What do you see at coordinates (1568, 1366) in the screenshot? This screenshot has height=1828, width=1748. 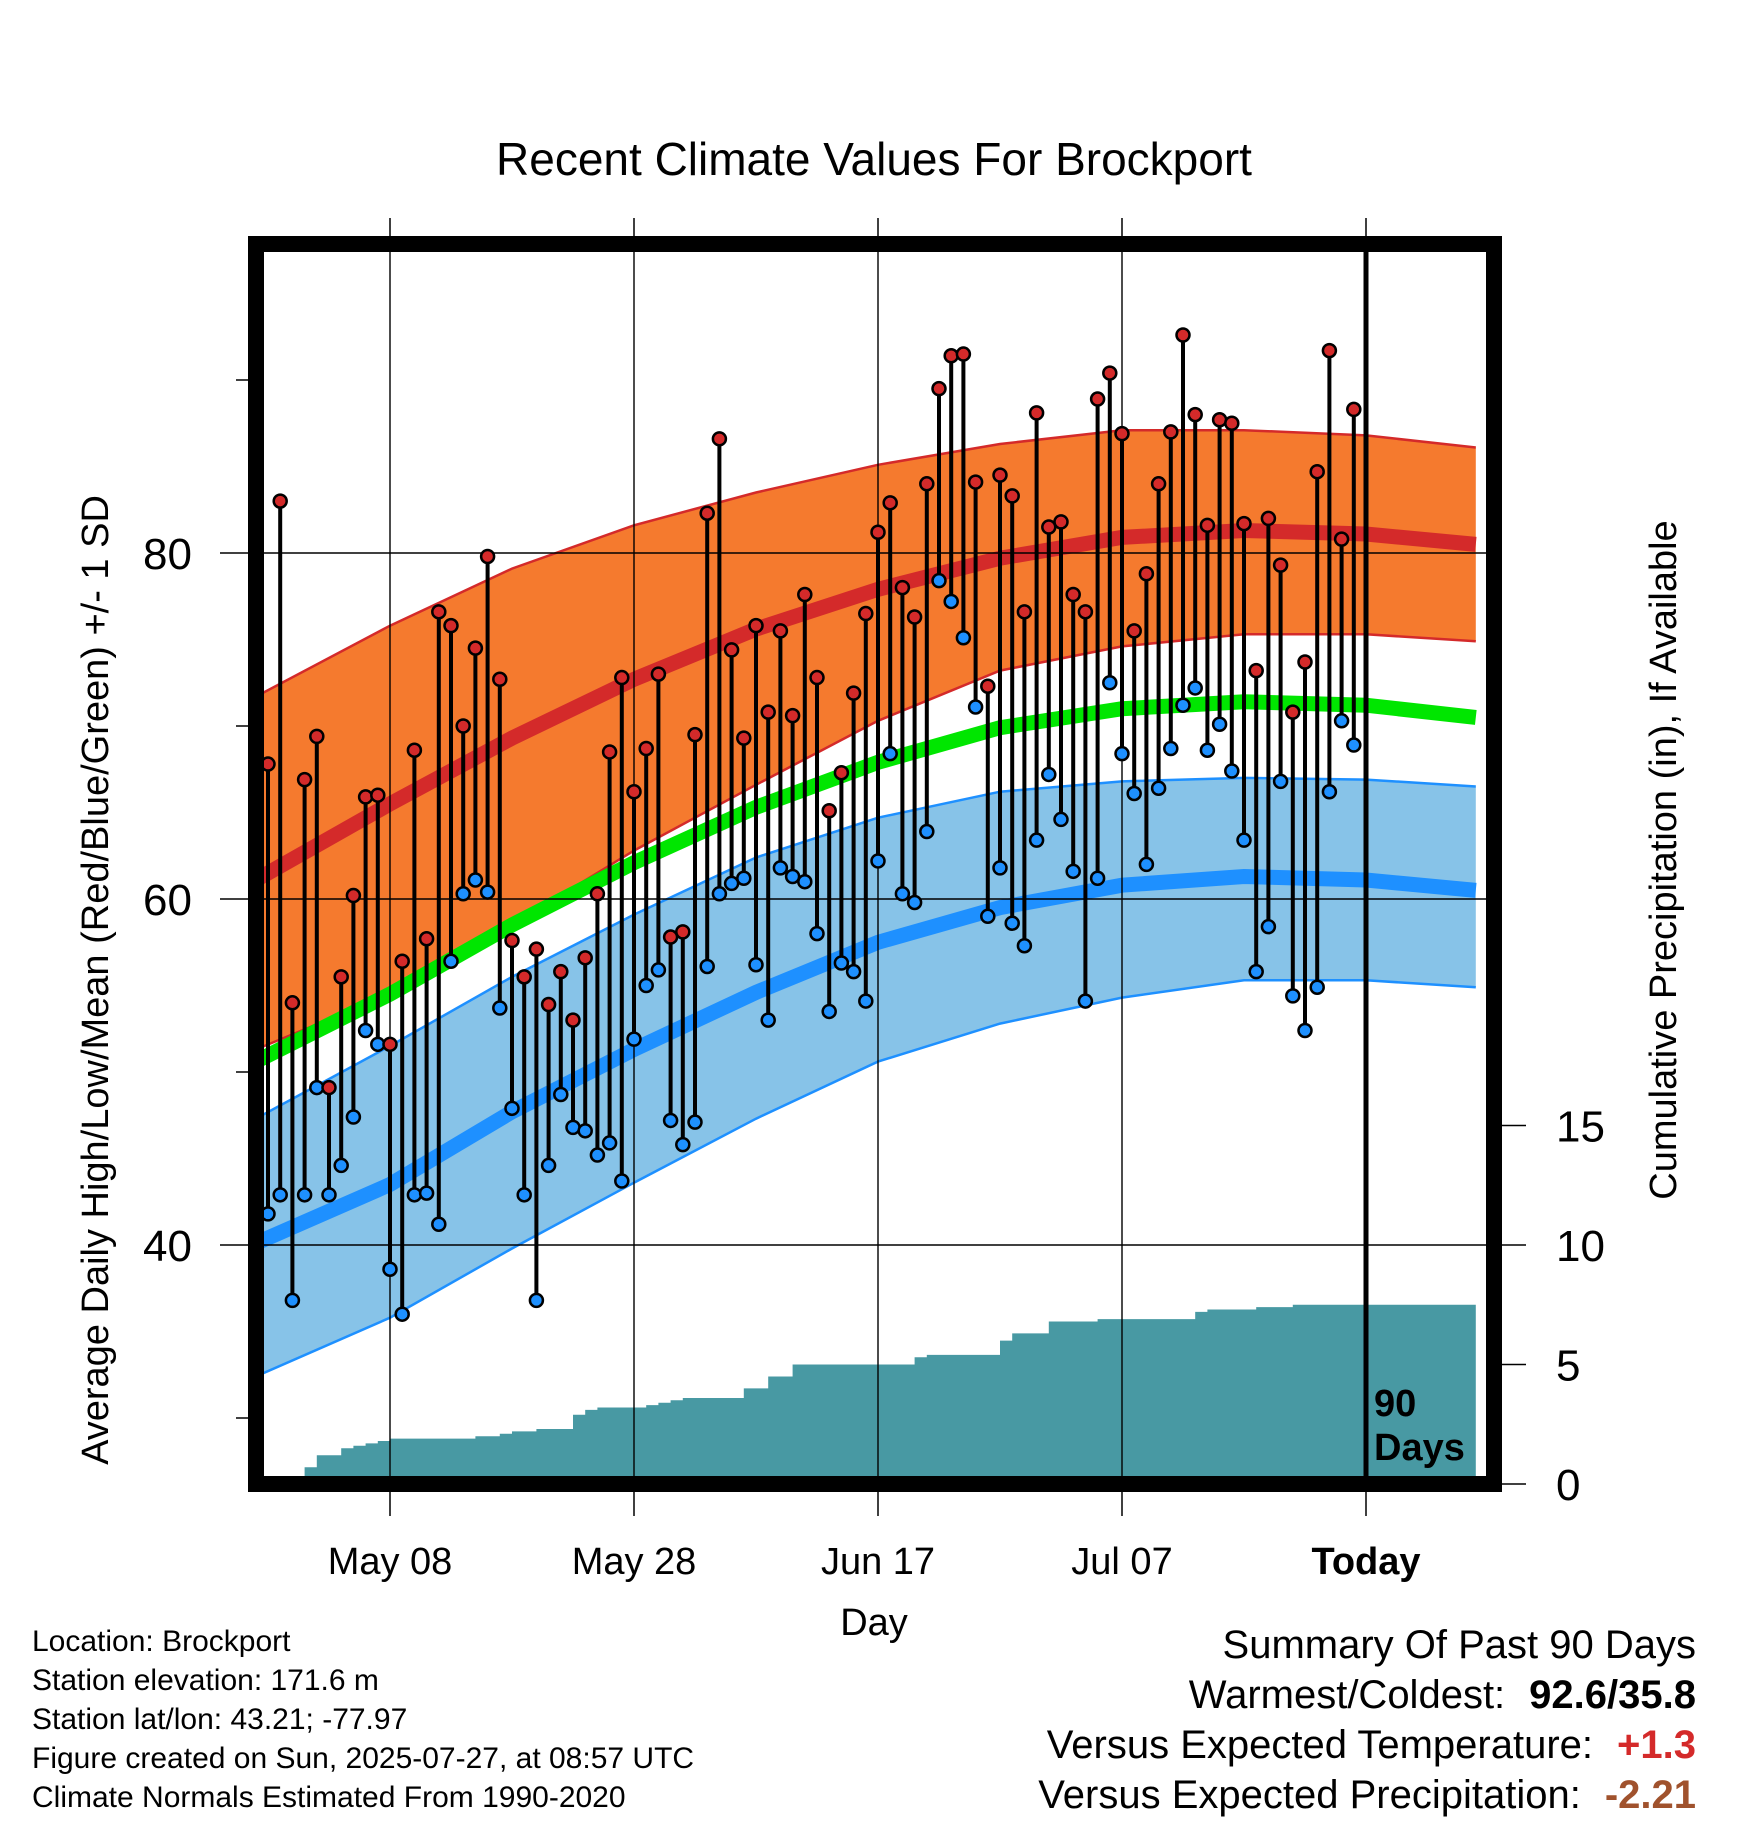 I see `y2-tick-label: 5` at bounding box center [1568, 1366].